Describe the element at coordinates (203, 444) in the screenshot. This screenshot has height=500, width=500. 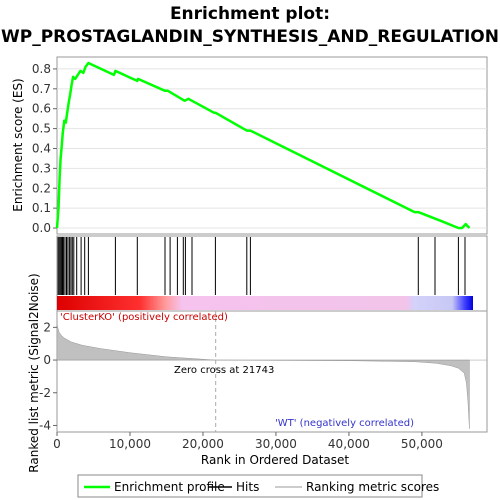
I see `x-tick-label: 20,000` at that location.